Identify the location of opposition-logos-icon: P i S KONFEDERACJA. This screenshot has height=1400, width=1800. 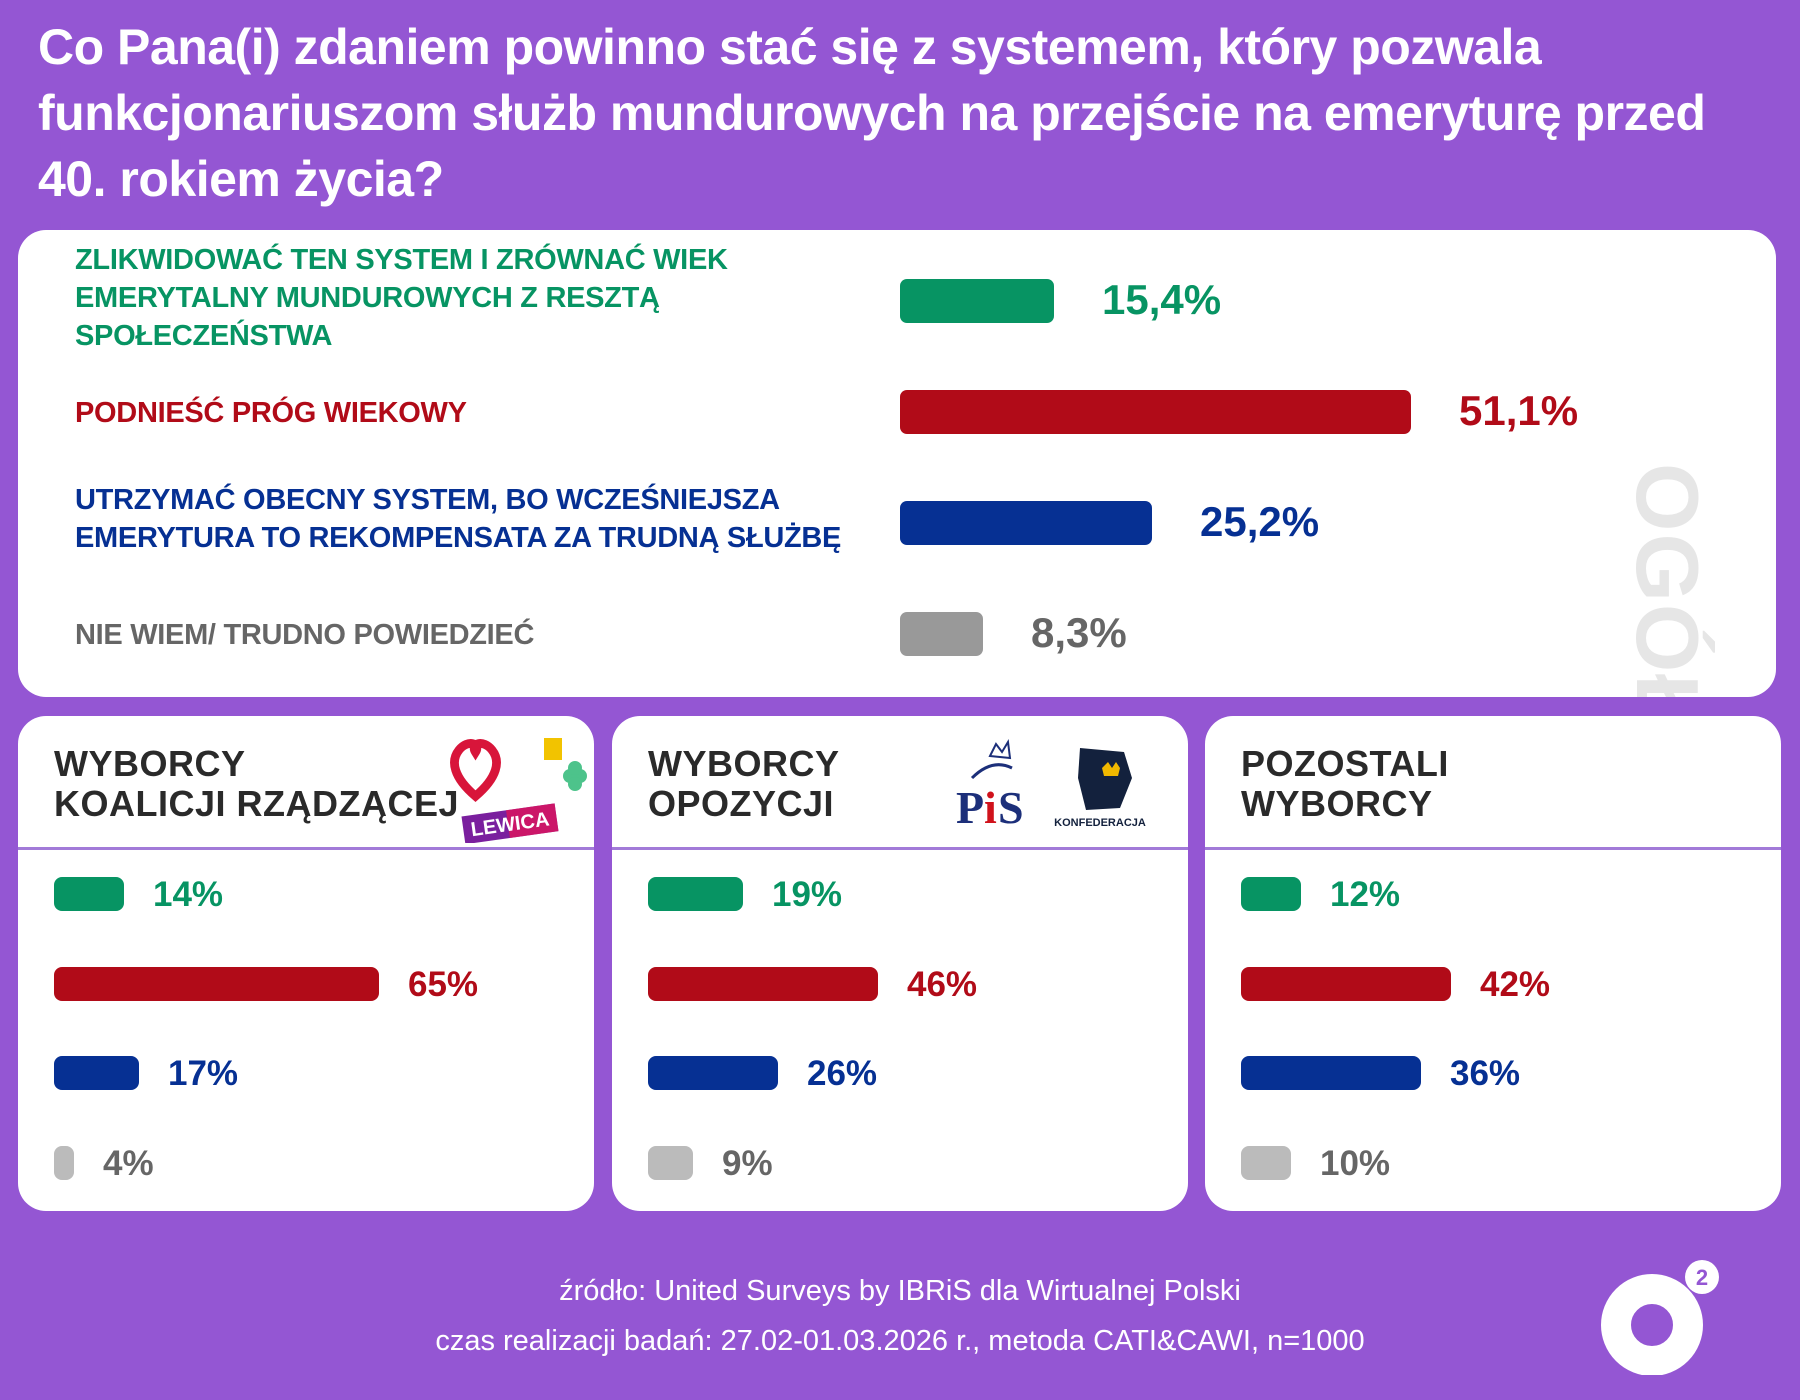
(1051, 786).